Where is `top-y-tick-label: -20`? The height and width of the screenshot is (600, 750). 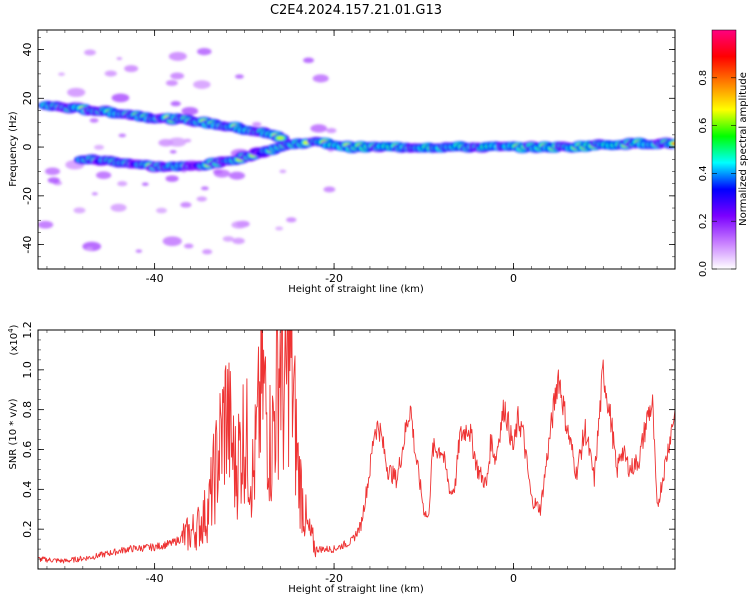 top-y-tick-label: -20 is located at coordinates (27, 196).